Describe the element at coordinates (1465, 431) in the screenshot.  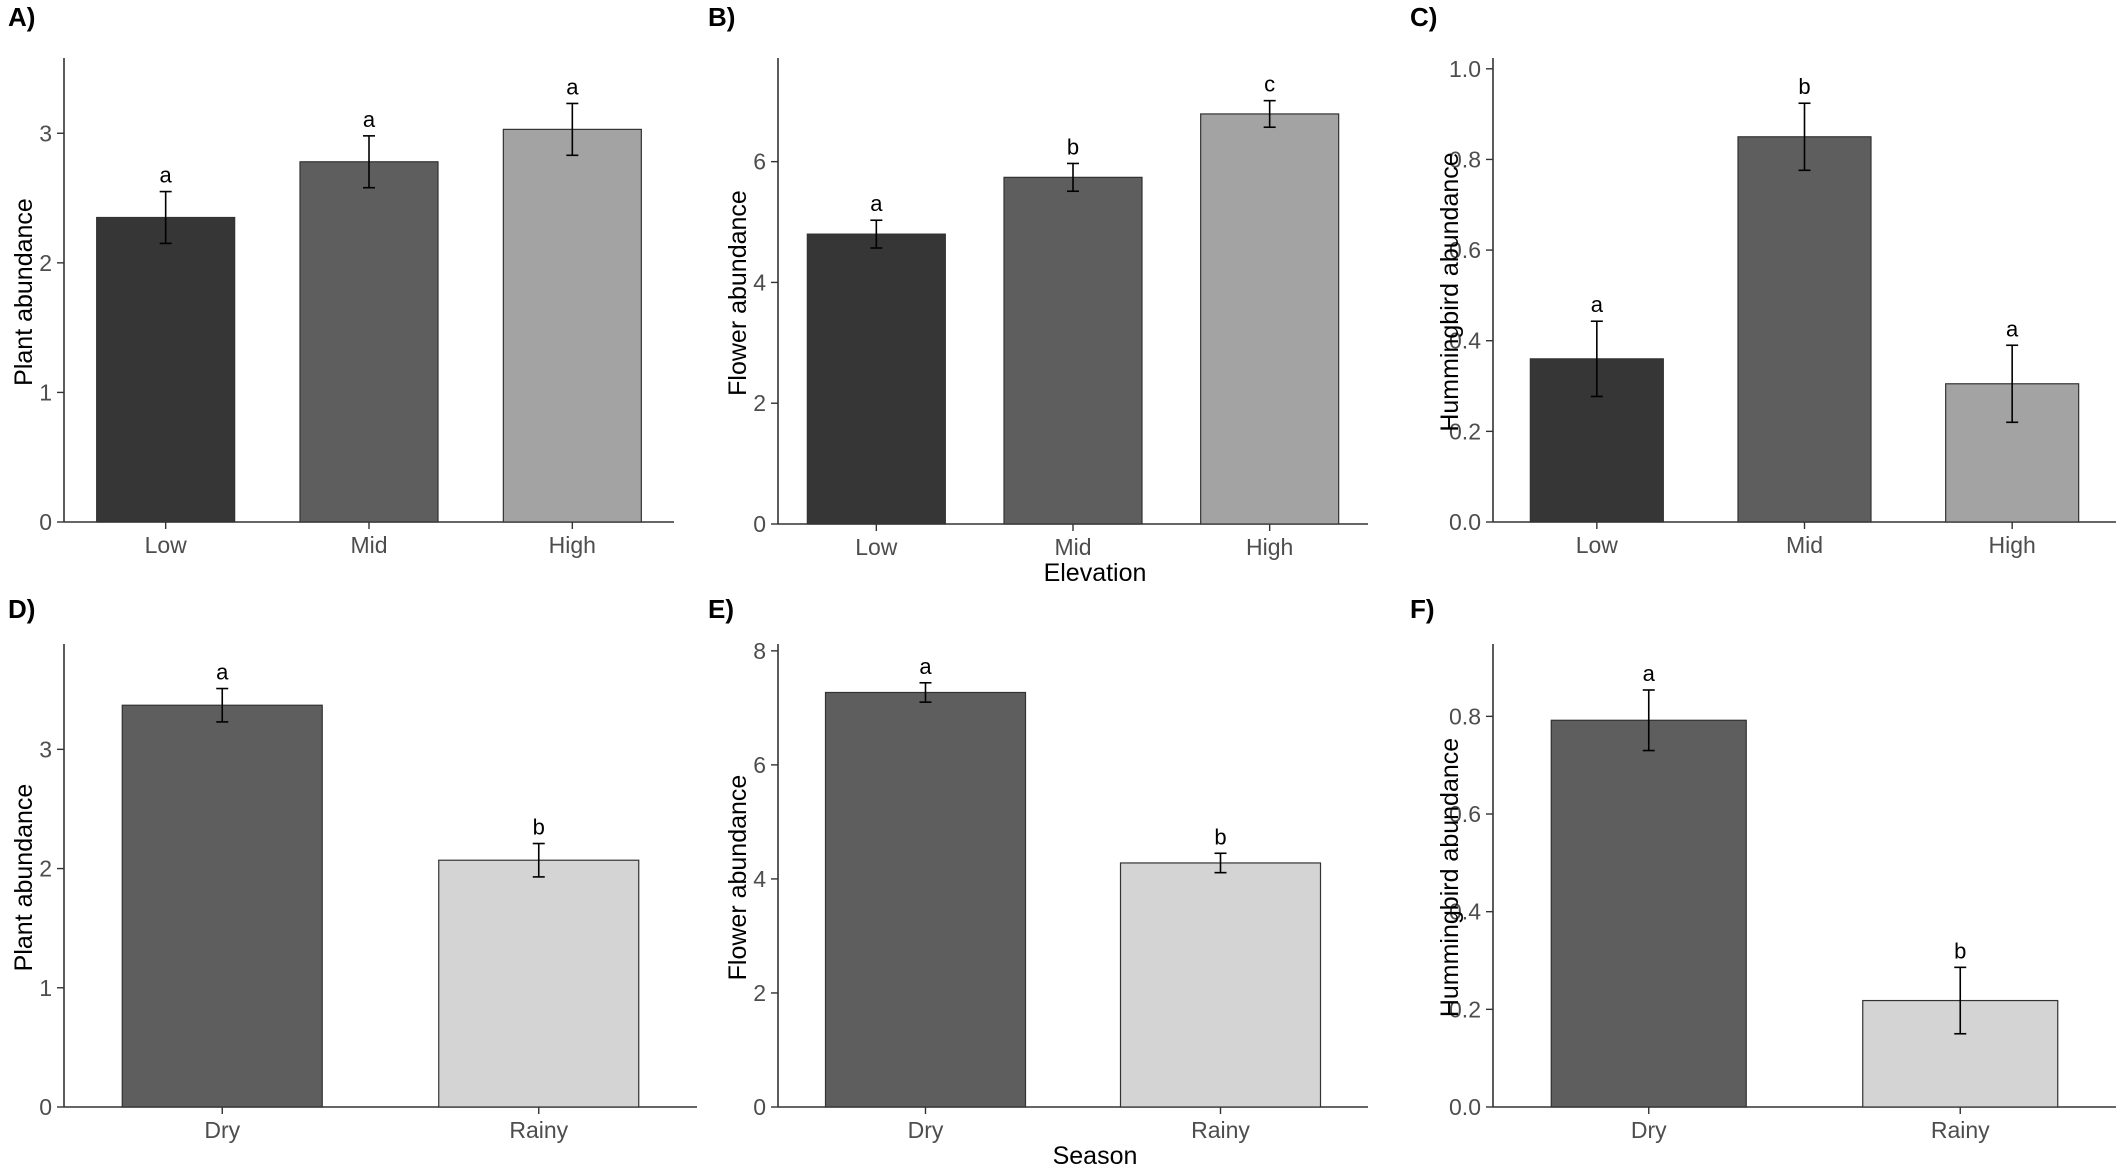
I see `panel-c-y-tick-label: 0.2` at that location.